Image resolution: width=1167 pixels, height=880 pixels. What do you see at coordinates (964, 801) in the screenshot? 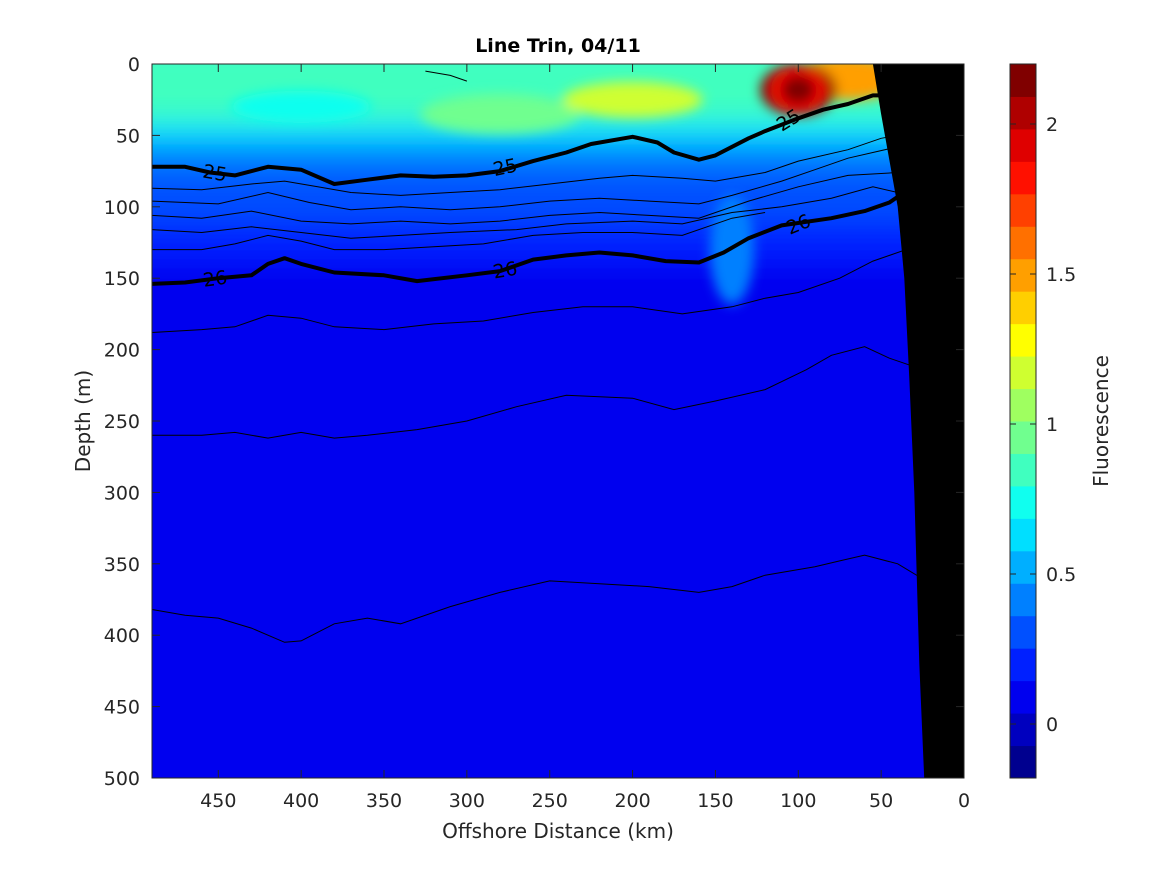
I see `x-tick-label: 0` at bounding box center [964, 801].